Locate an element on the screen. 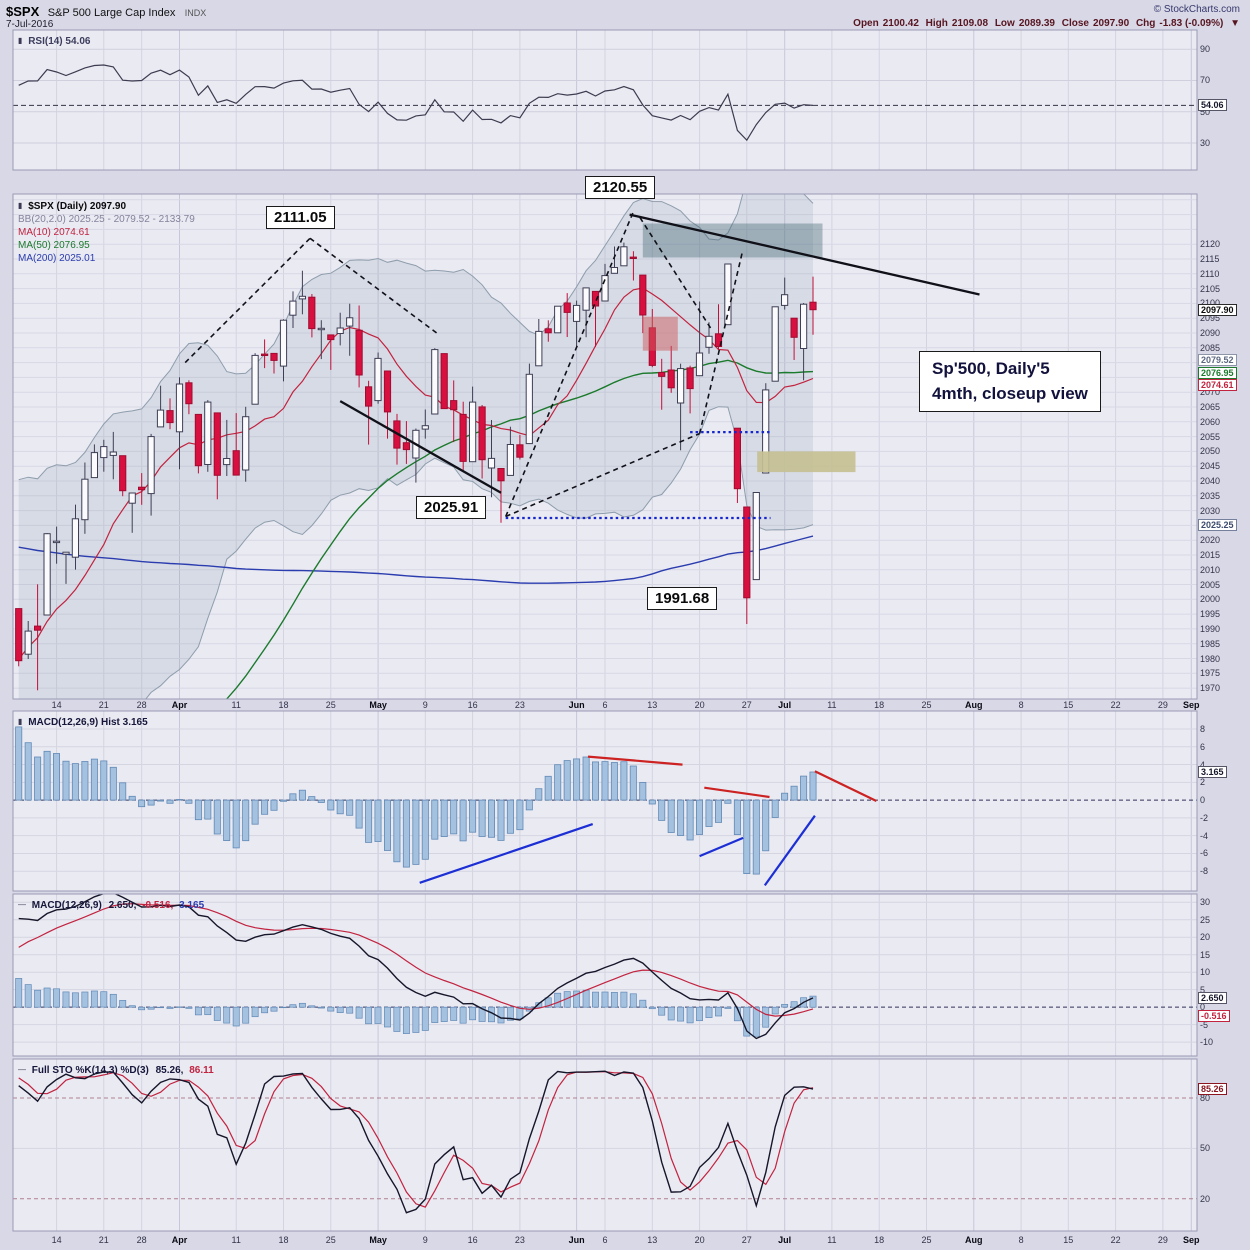 The height and width of the screenshot is (1250, 1250). chart-note-line2: 4mth, closeup view is located at coordinates (1010, 393).